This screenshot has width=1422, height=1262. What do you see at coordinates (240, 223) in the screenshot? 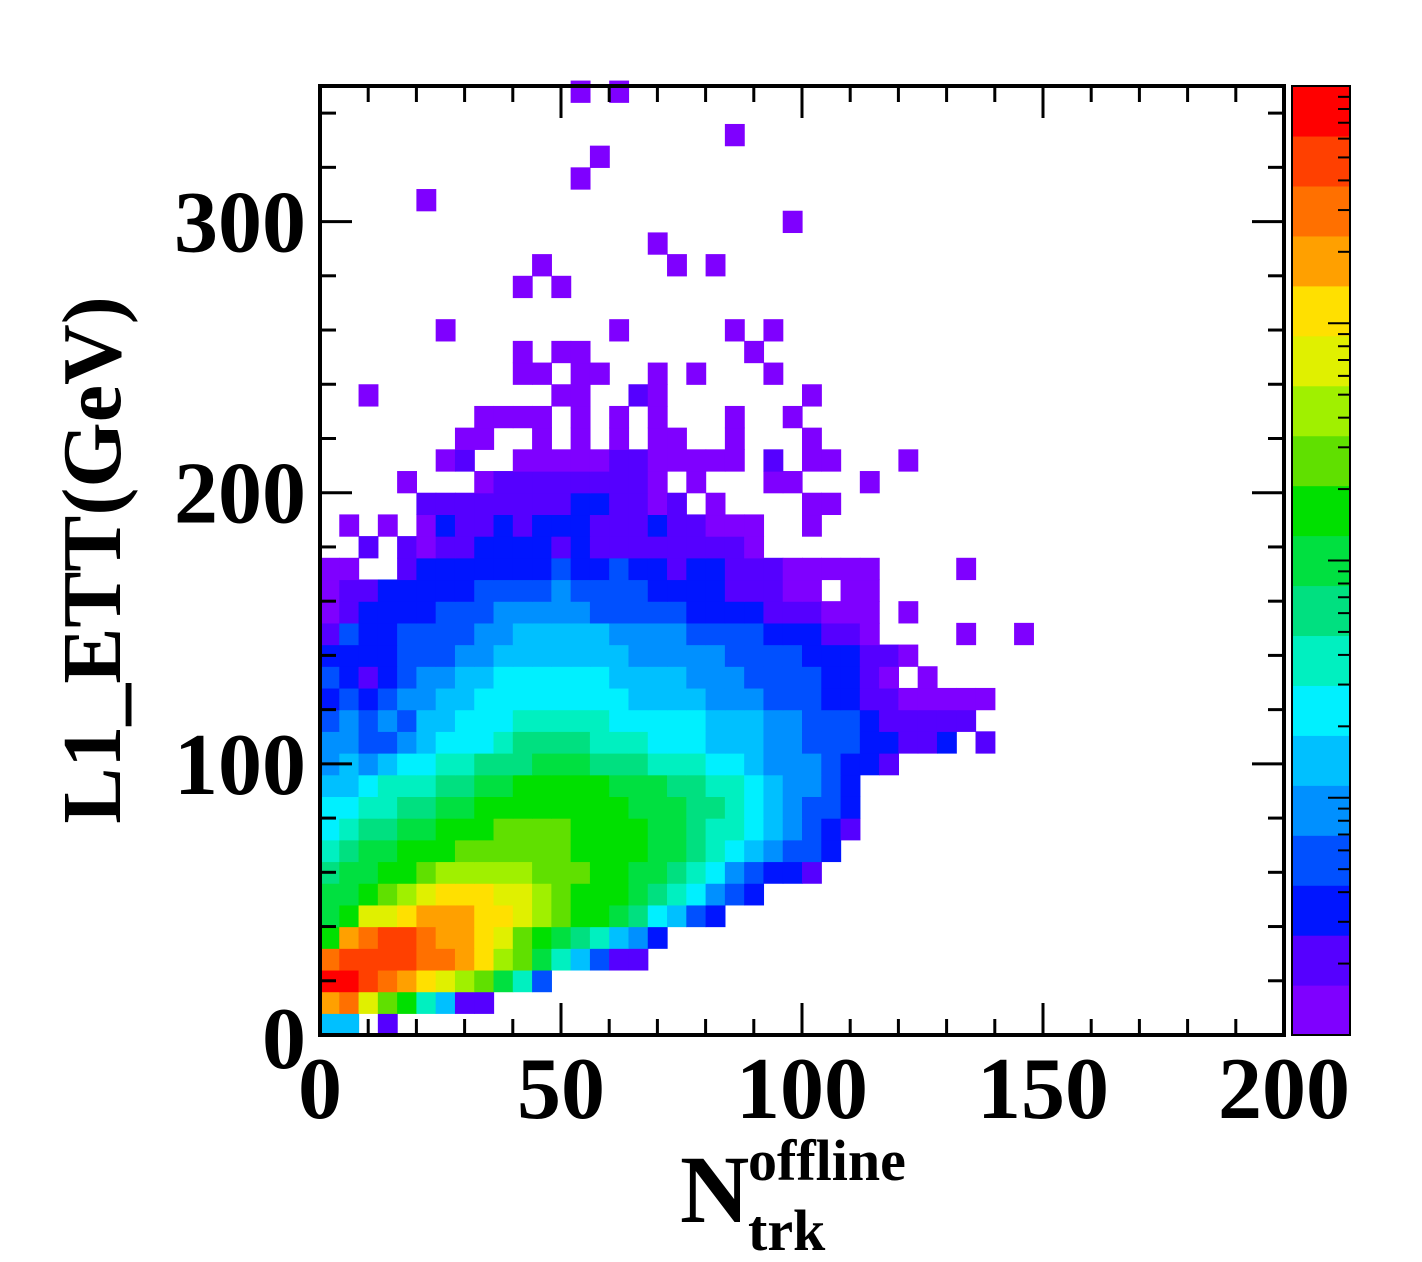
I see `y-tick-label: 300` at bounding box center [240, 223].